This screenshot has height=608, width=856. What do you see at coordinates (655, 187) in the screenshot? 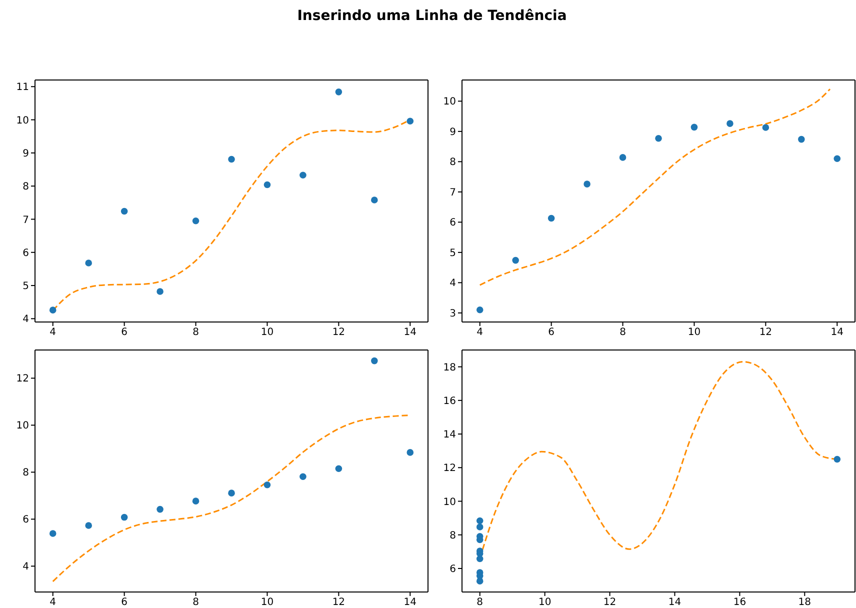
I see `line-series` at bounding box center [655, 187].